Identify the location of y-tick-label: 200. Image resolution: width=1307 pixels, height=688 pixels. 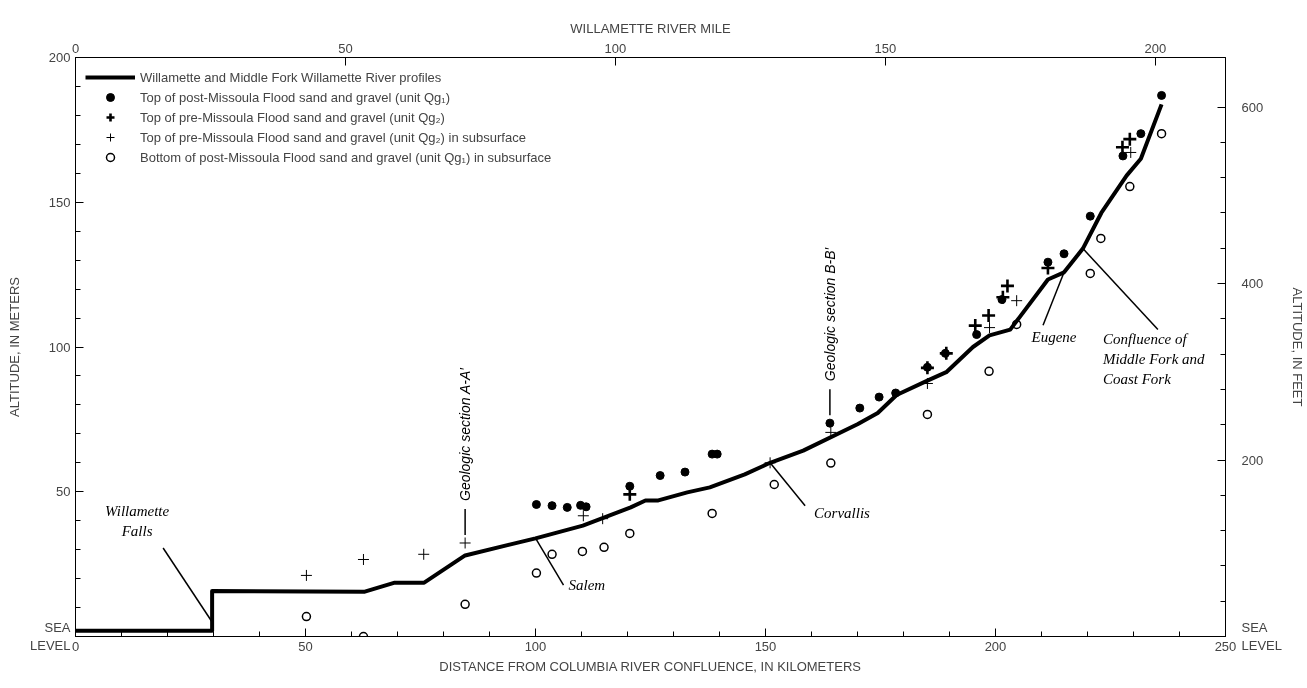
(59, 57).